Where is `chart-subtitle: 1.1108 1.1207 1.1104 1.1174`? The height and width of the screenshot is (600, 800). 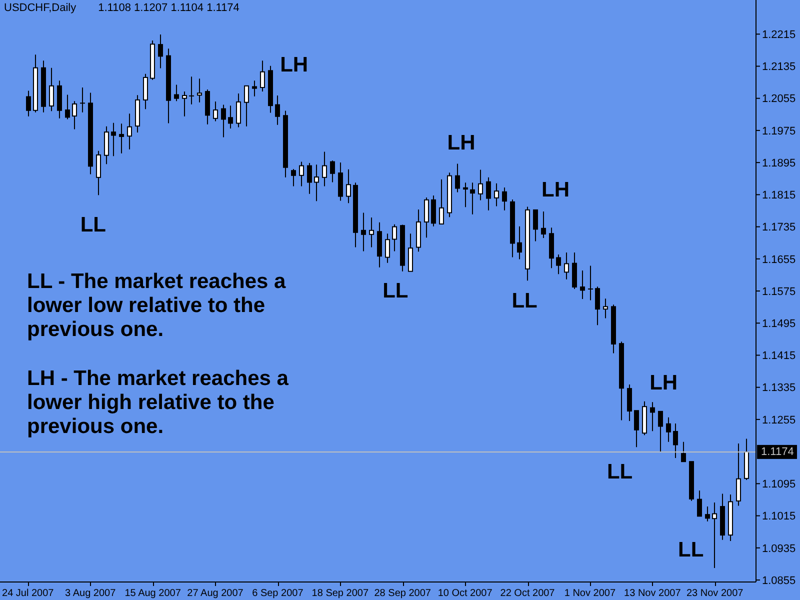 chart-subtitle: 1.1108 1.1207 1.1104 1.1174 is located at coordinates (169, 8).